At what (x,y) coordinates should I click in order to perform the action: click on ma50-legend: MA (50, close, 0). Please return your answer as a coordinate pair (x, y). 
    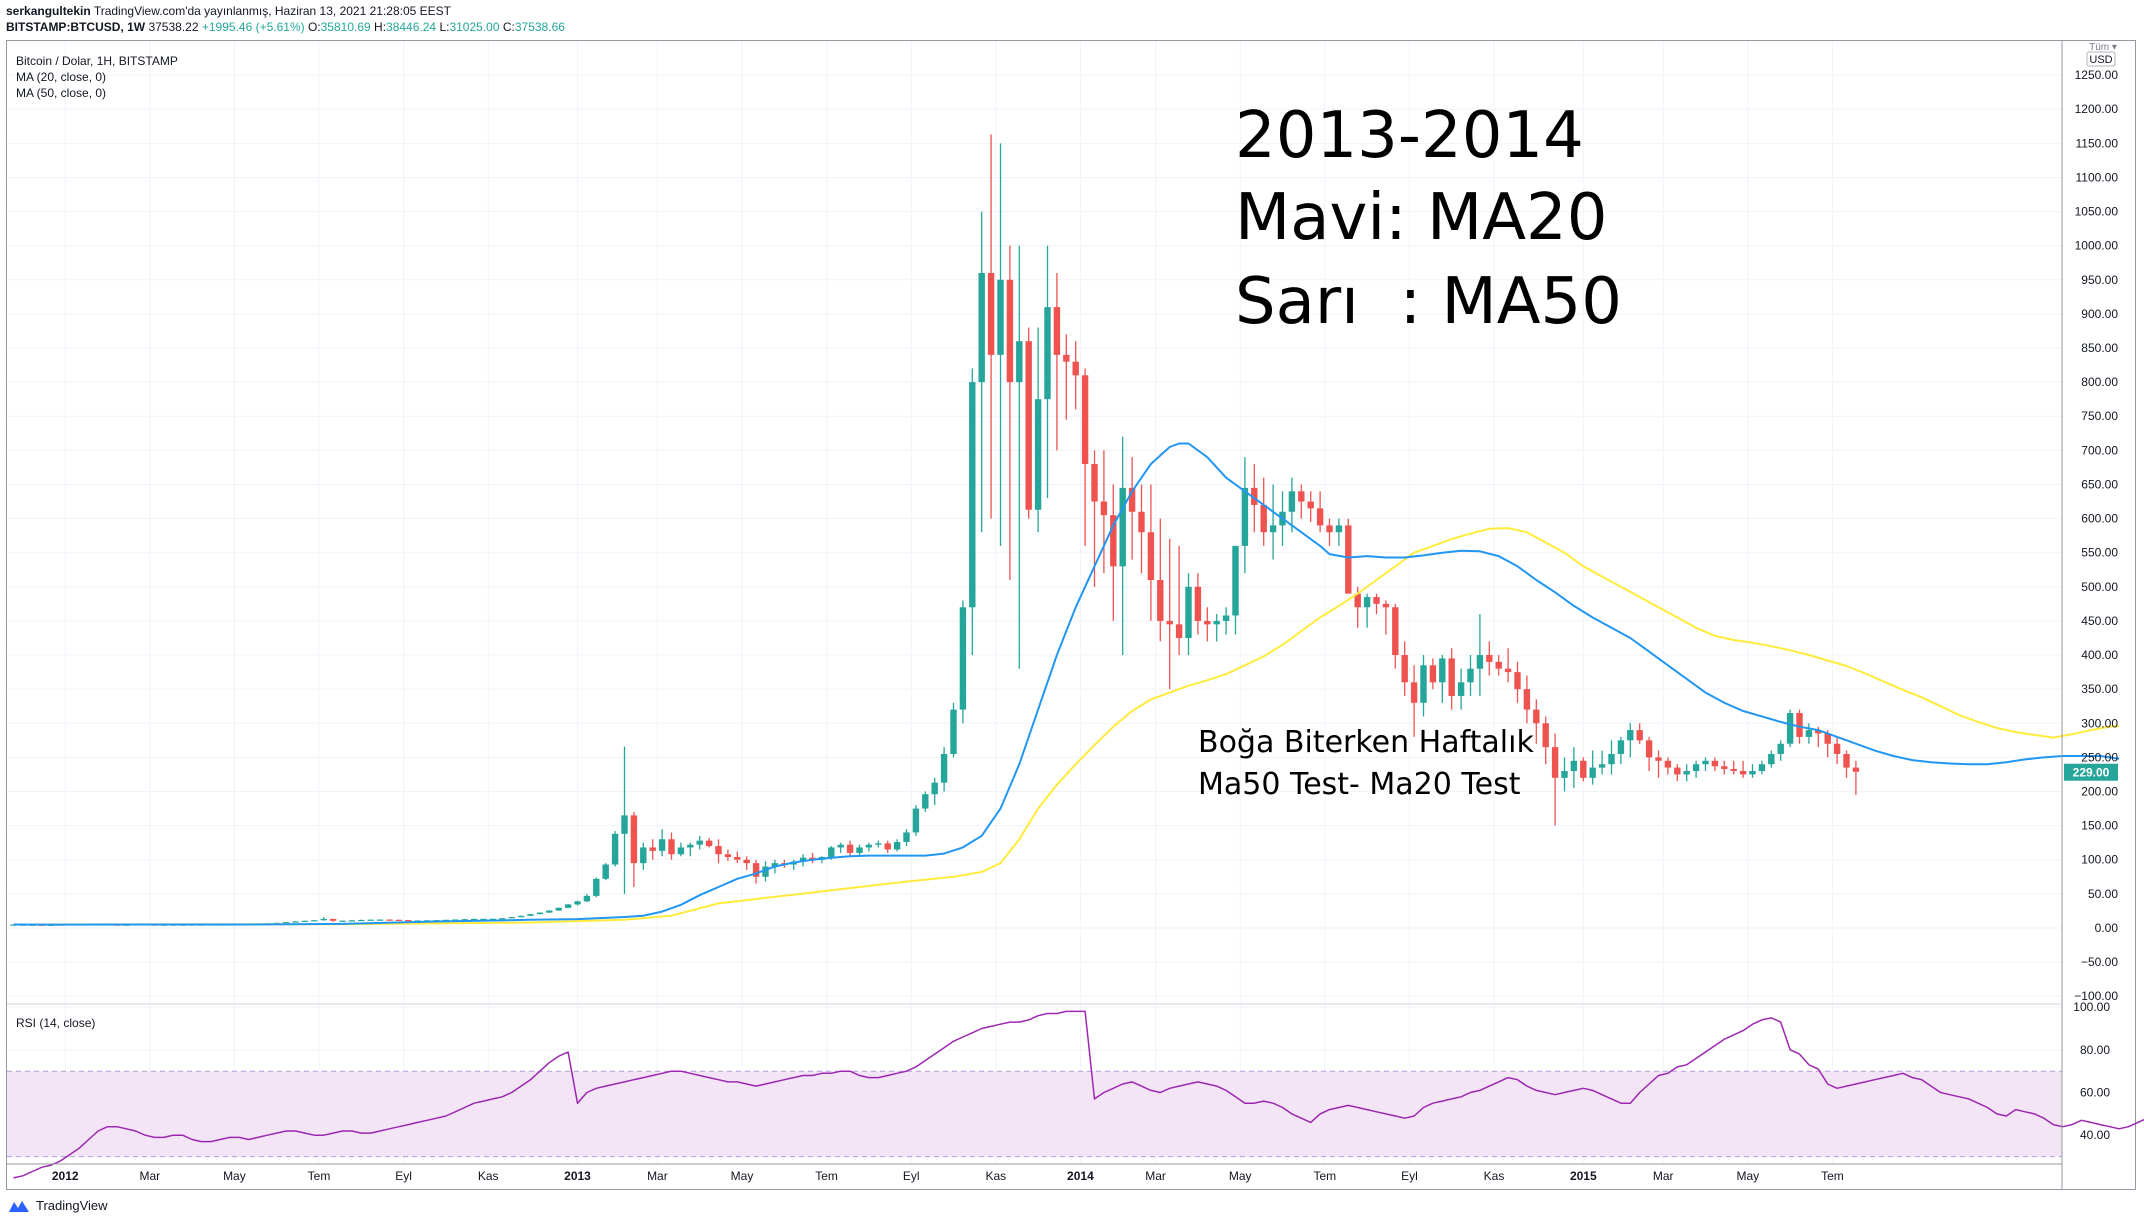
    Looking at the image, I should click on (61, 93).